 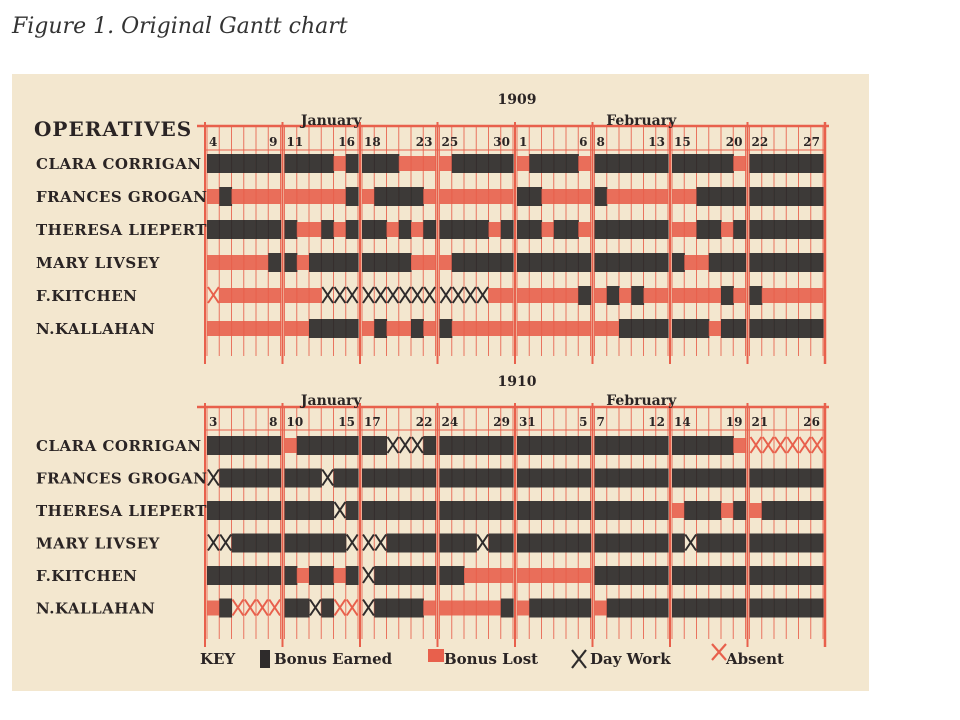 I want to click on operative-name: MARY LIVSEY, so click(x=98, y=263).